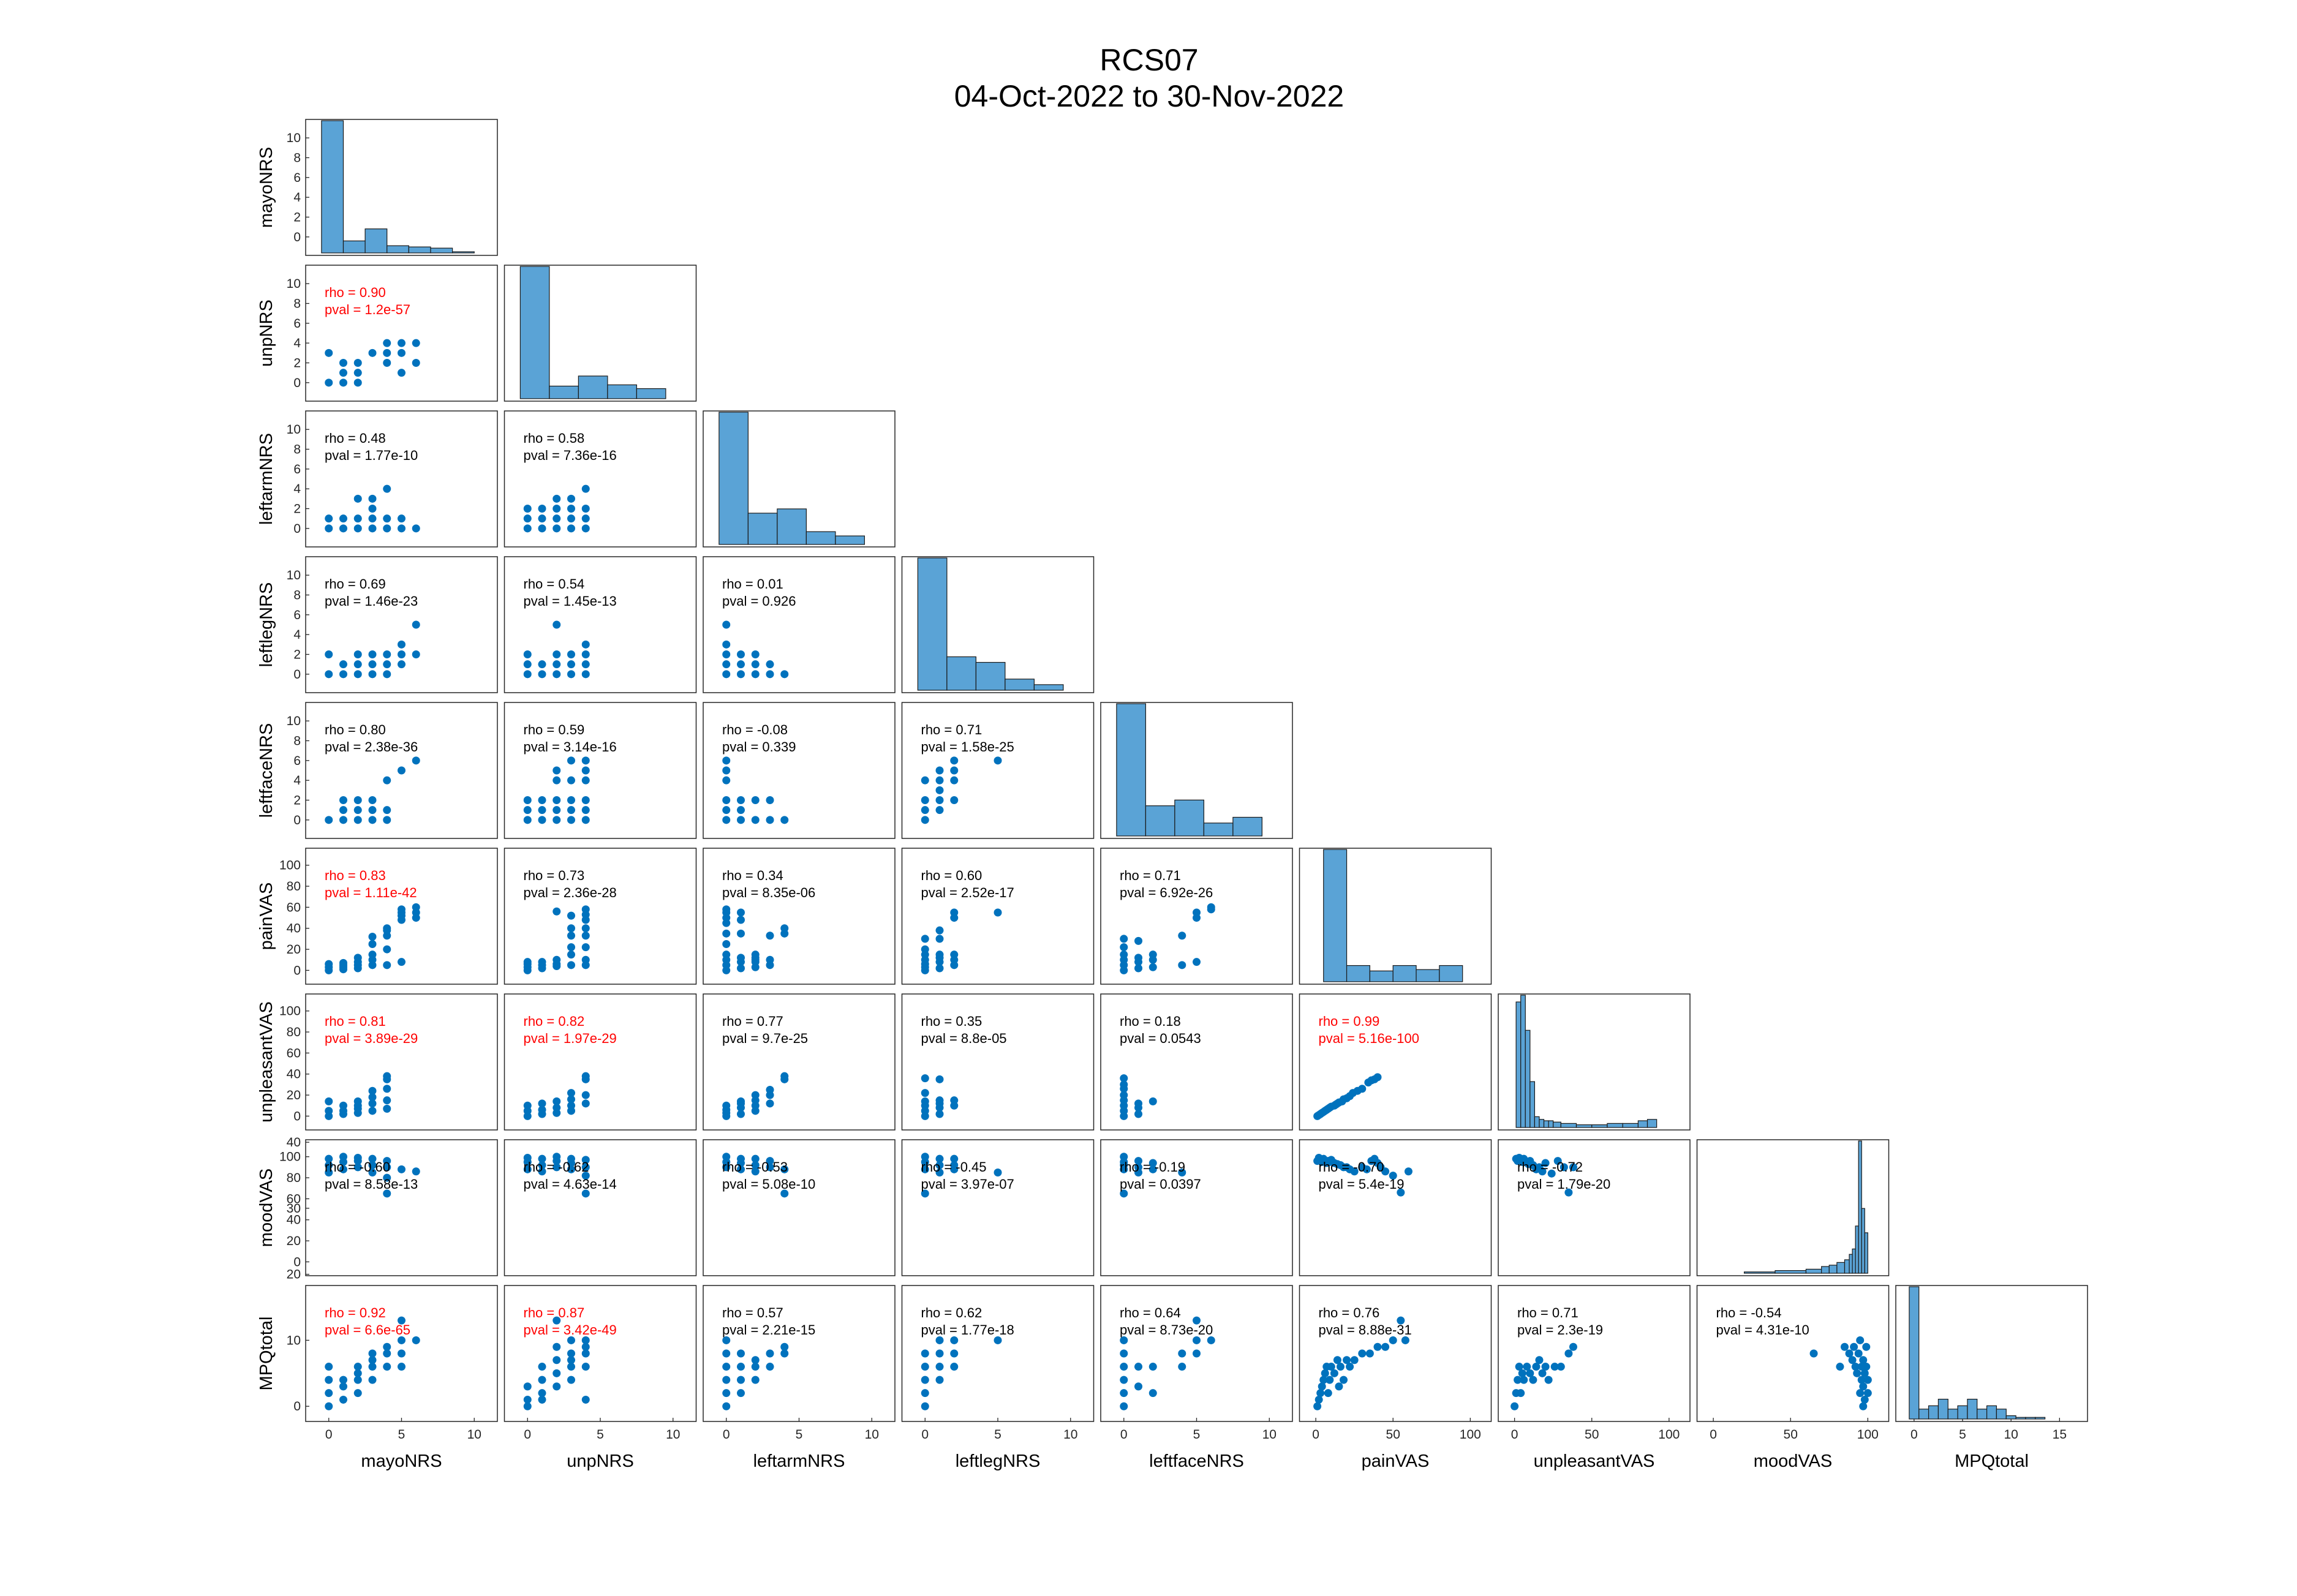 The width and height of the screenshot is (2297, 1596). Describe the element at coordinates (297, 489) in the screenshot. I see `y-tick-label: 4` at that location.